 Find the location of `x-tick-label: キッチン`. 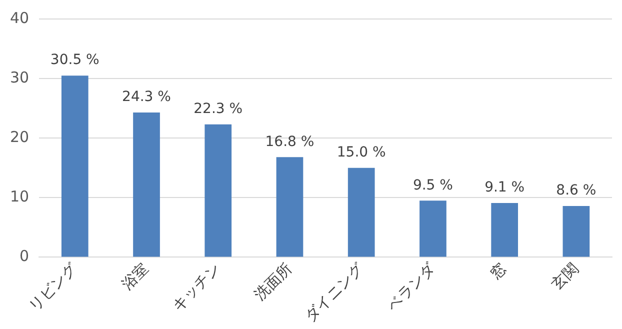

x-tick-label: キッチン is located at coordinates (196, 287).